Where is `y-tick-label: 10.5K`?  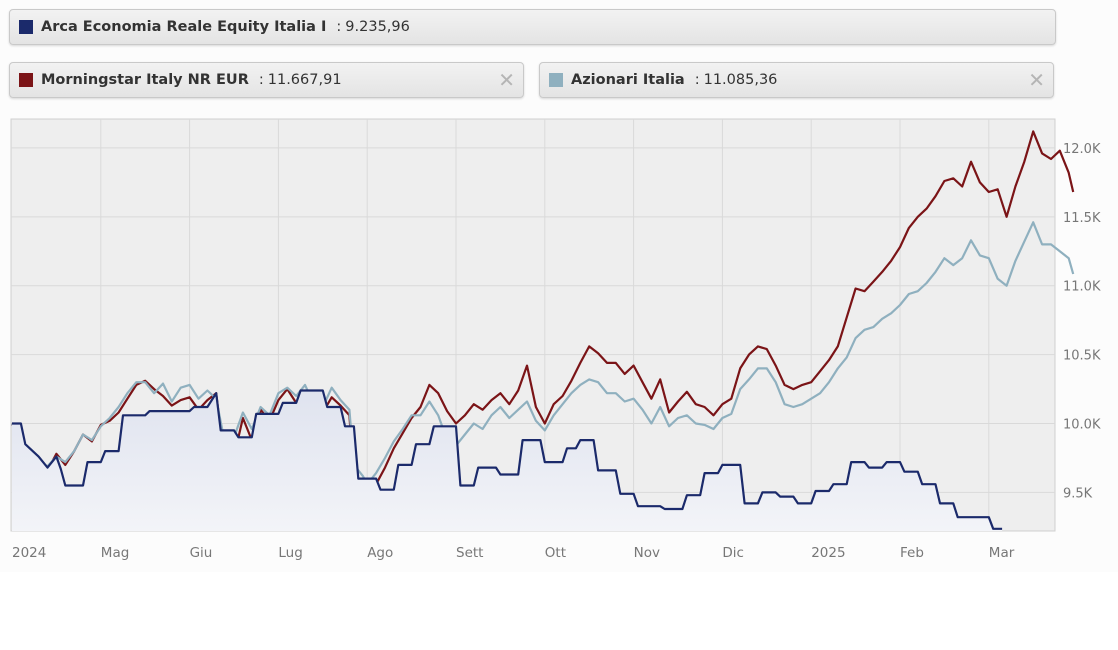
y-tick-label: 10.5K is located at coordinates (1082, 356).